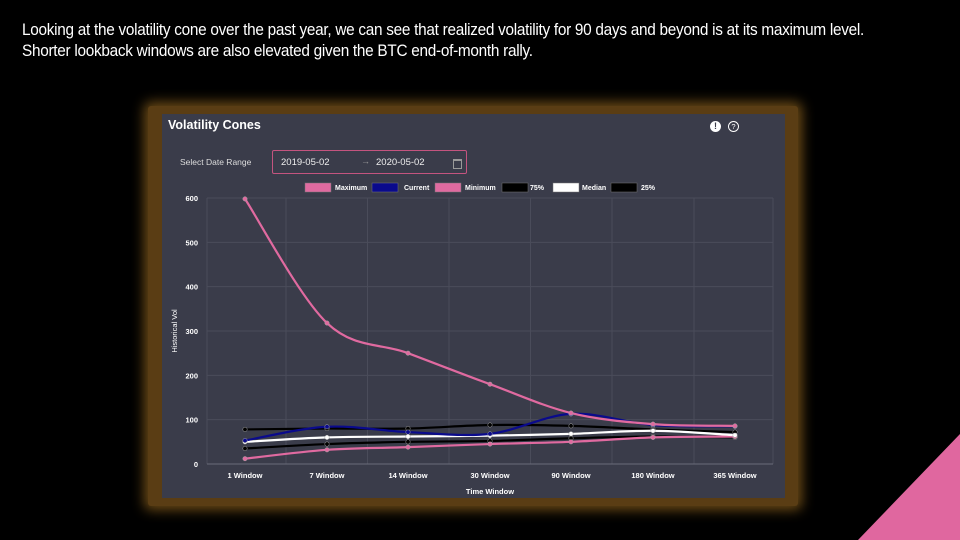  I want to click on date-range-label: Select Date Range, so click(216, 162).